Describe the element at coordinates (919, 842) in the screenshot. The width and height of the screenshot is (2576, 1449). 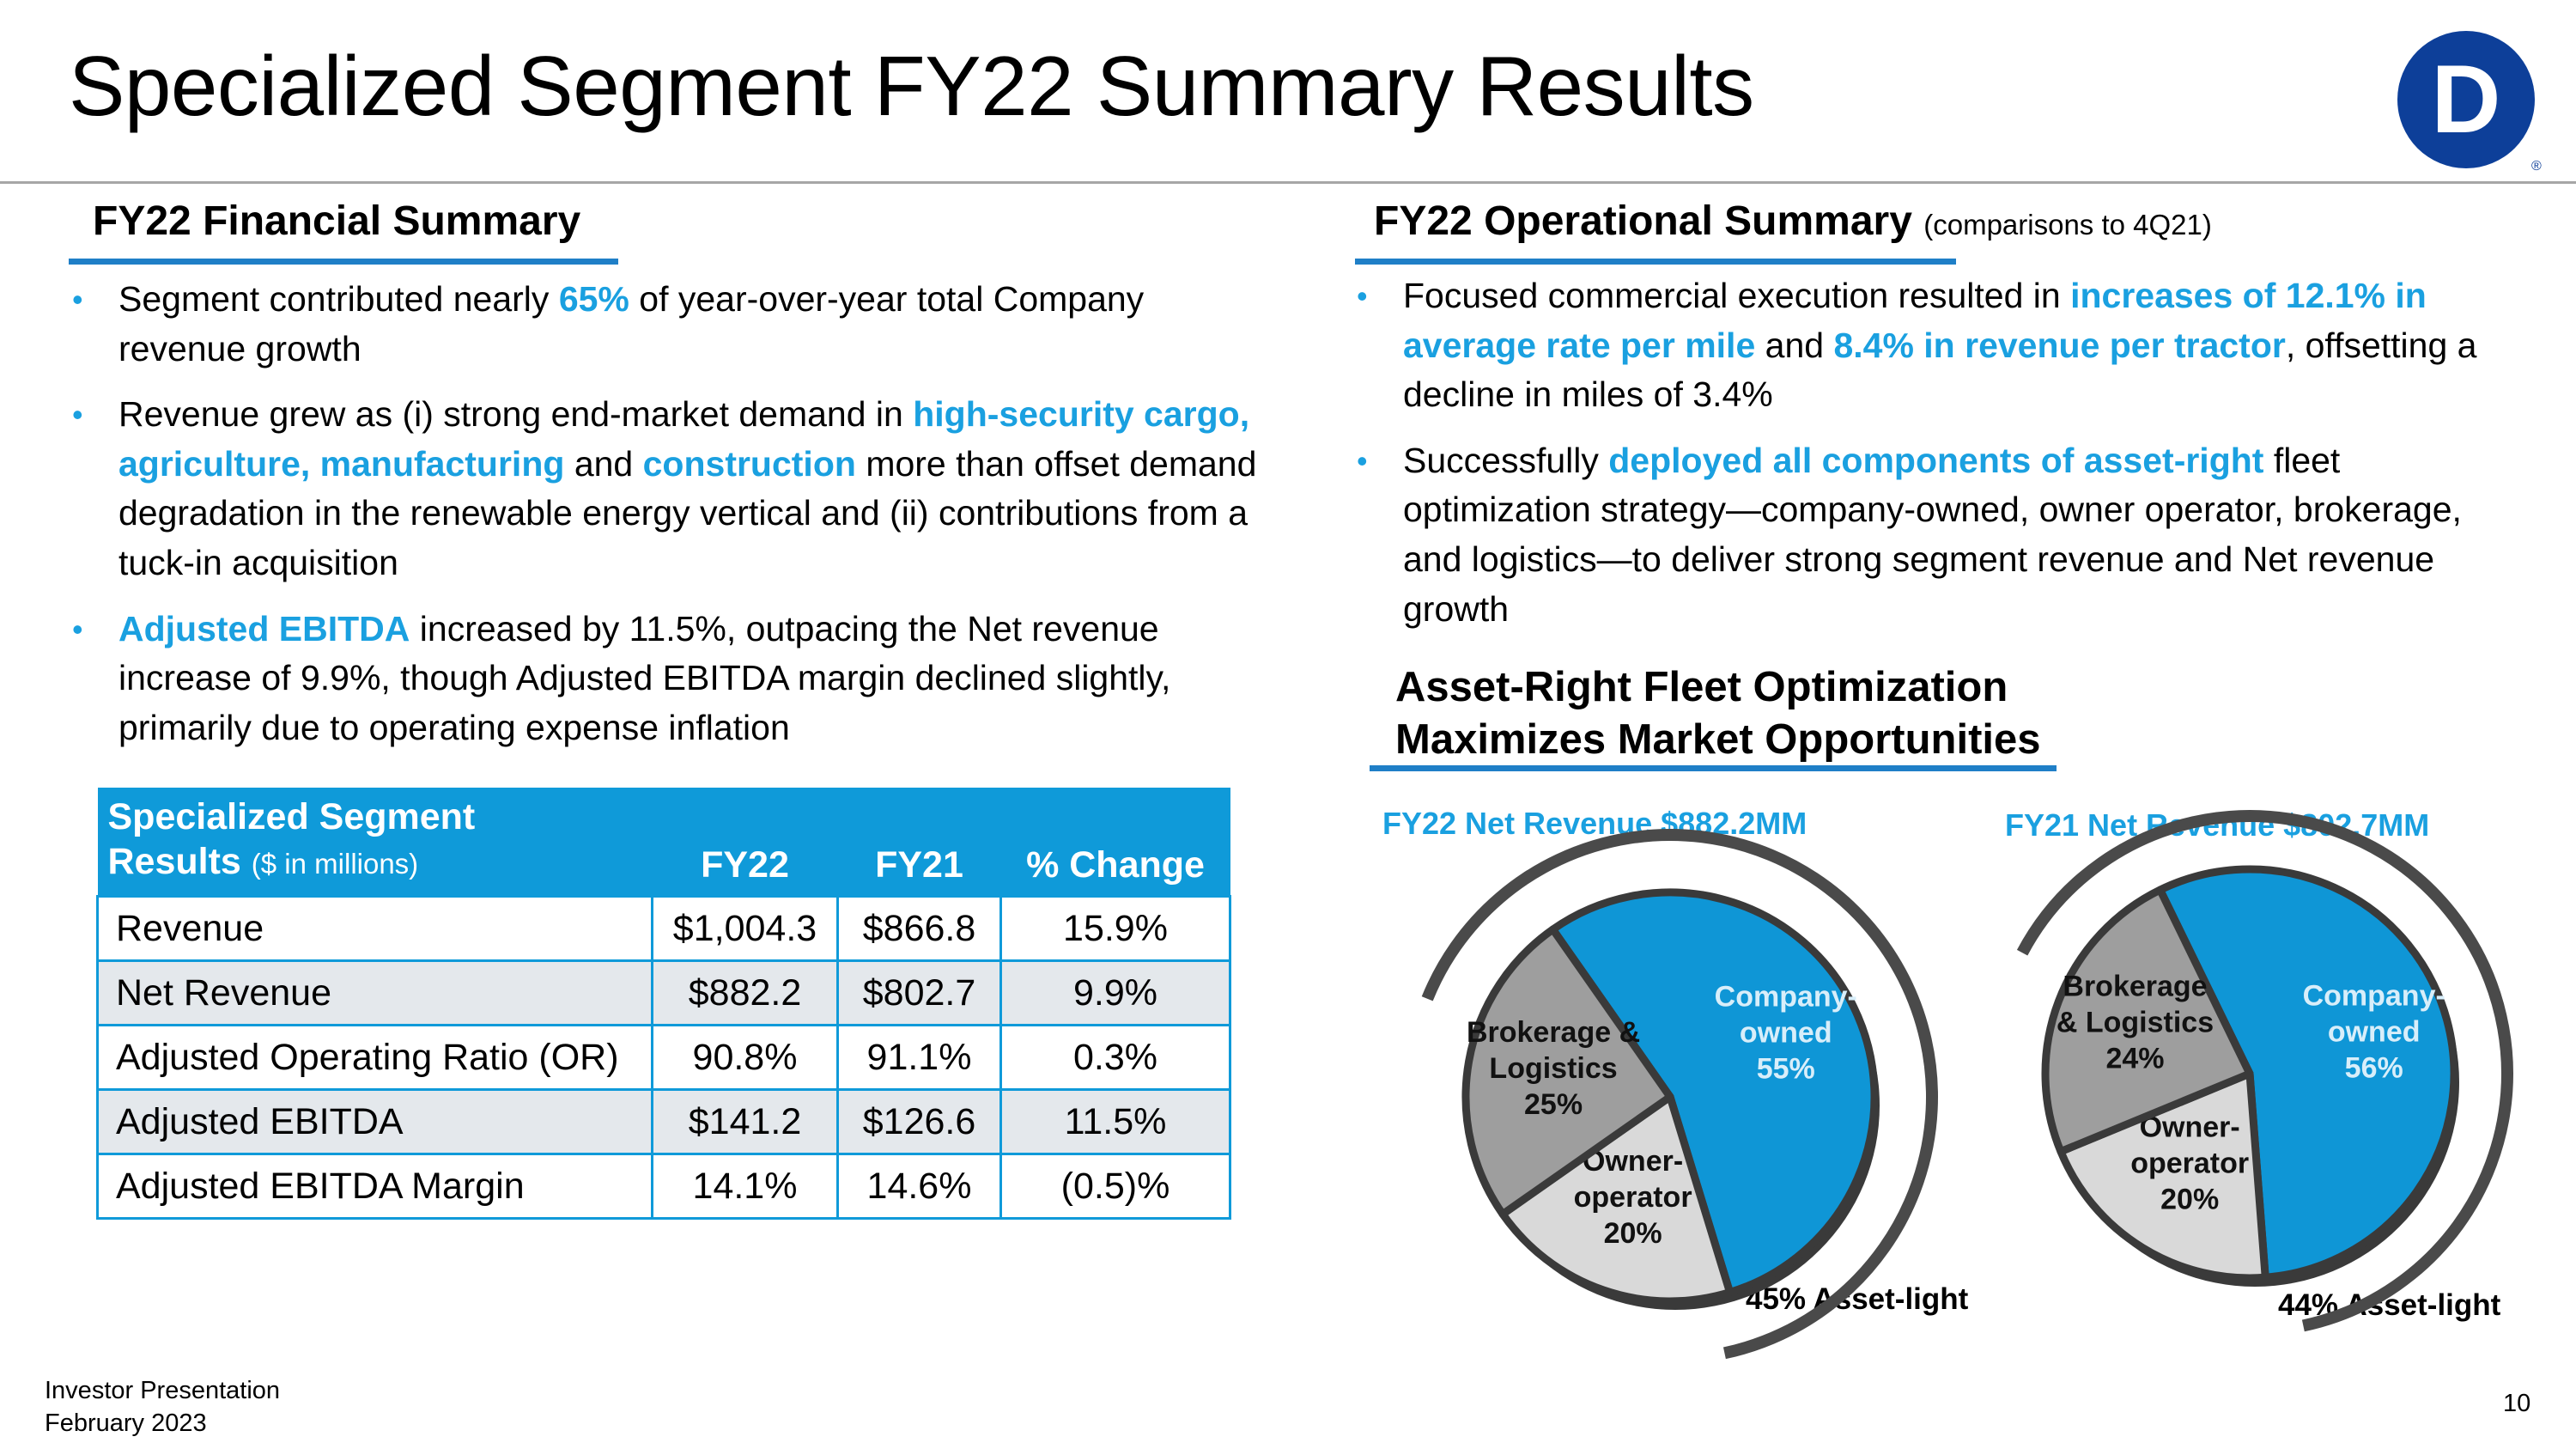
I see `table-header-fy21: FY21` at that location.